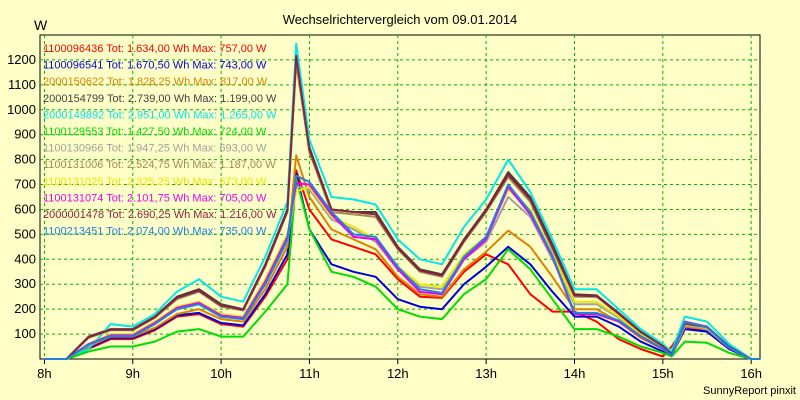  Describe the element at coordinates (663, 373) in the screenshot. I see `x-tick-label: 15h` at that location.